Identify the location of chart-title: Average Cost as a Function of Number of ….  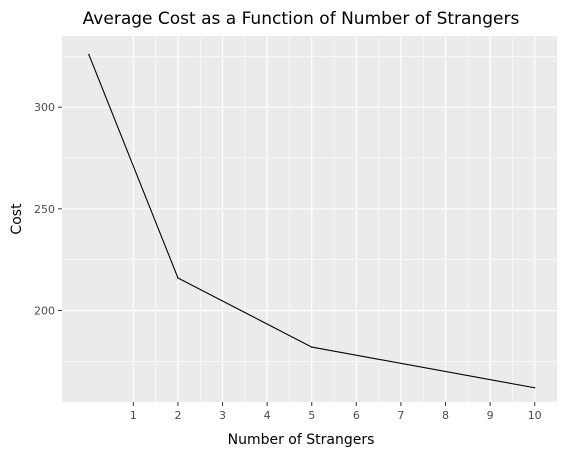
(301, 19).